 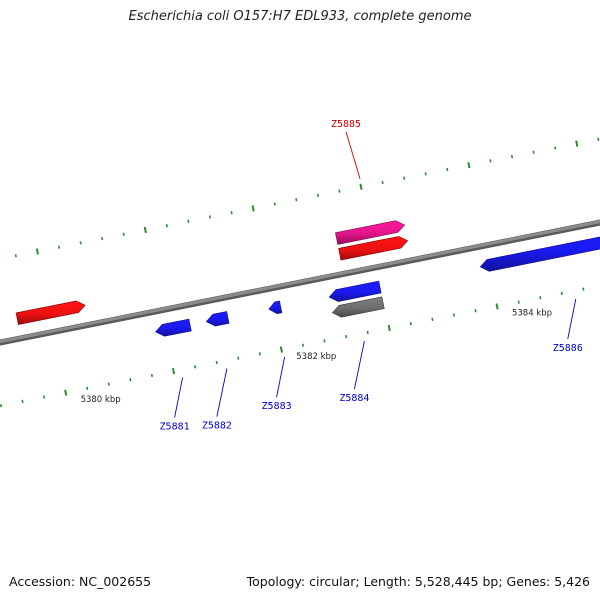 What do you see at coordinates (101, 400) in the screenshot?
I see `scale-tick-label: 5380 kbp` at bounding box center [101, 400].